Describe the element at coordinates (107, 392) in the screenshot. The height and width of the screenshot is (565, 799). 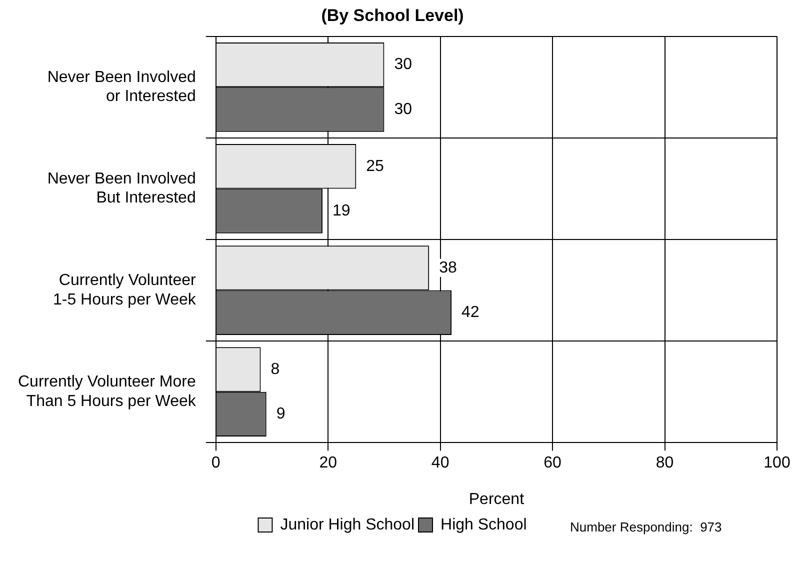
I see `y-tick-label: Currently Volunteer More Than 5 Hours per Week` at that location.